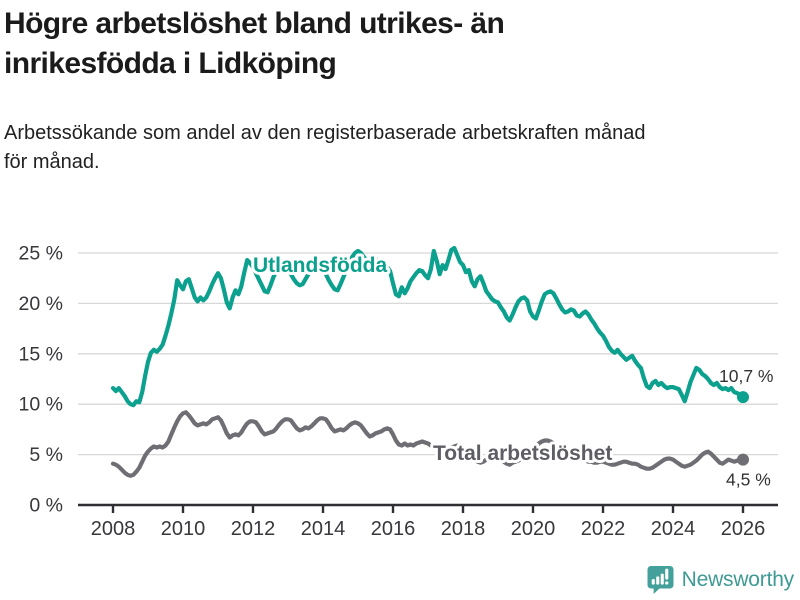 Image resolution: width=800 pixels, height=600 pixels. I want to click on x-axis-label-2026: 2026, so click(743, 529).